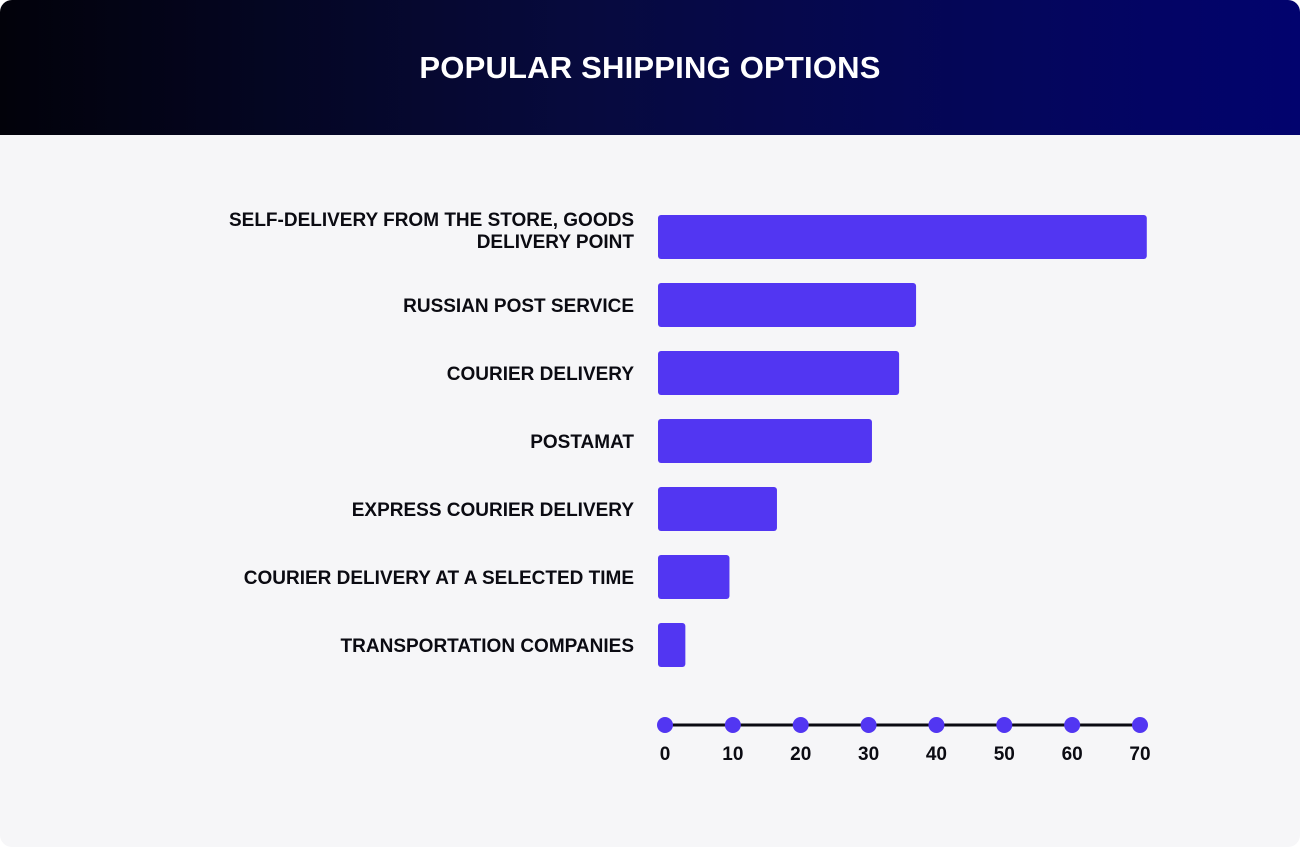 The image size is (1300, 847). I want to click on x-tick-label-60: 60, so click(1072, 754).